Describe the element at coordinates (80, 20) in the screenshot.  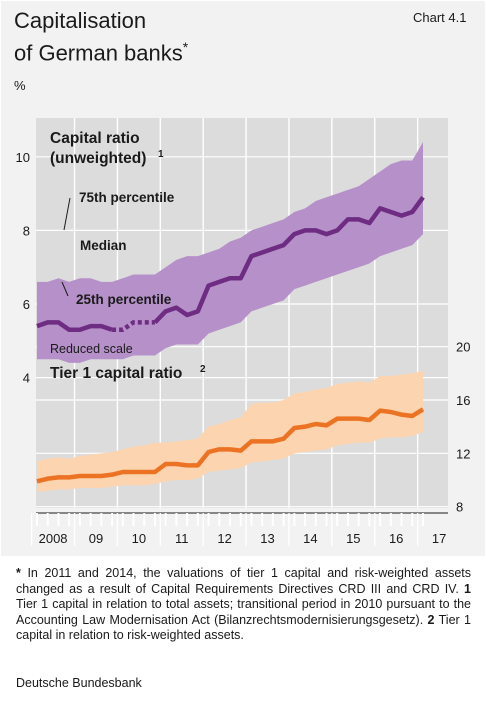
I see `title-line-1: Capitalisation` at that location.